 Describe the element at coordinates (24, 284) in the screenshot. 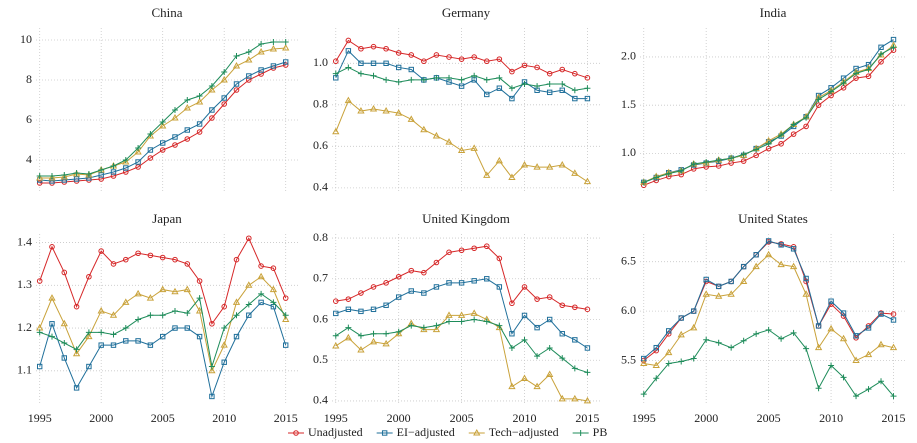

I see `y-tick-label: 1.3` at that location.